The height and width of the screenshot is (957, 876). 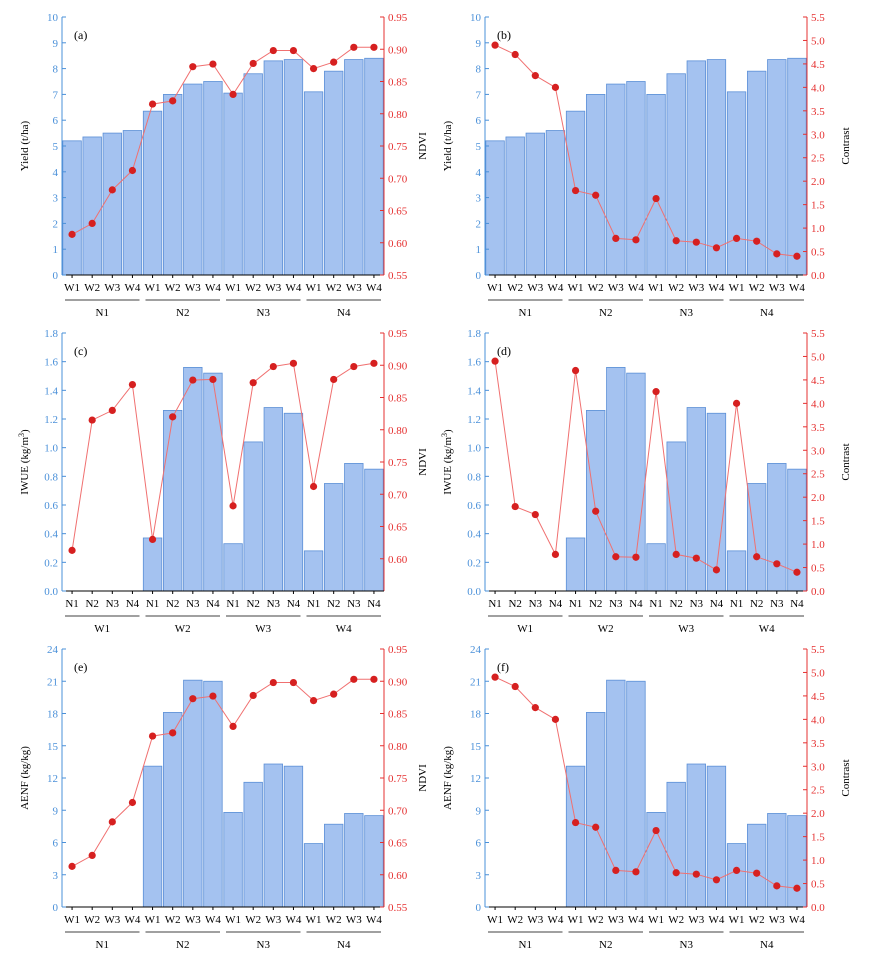 I want to click on right-tick-label: 0.70, so click(x=398, y=811).